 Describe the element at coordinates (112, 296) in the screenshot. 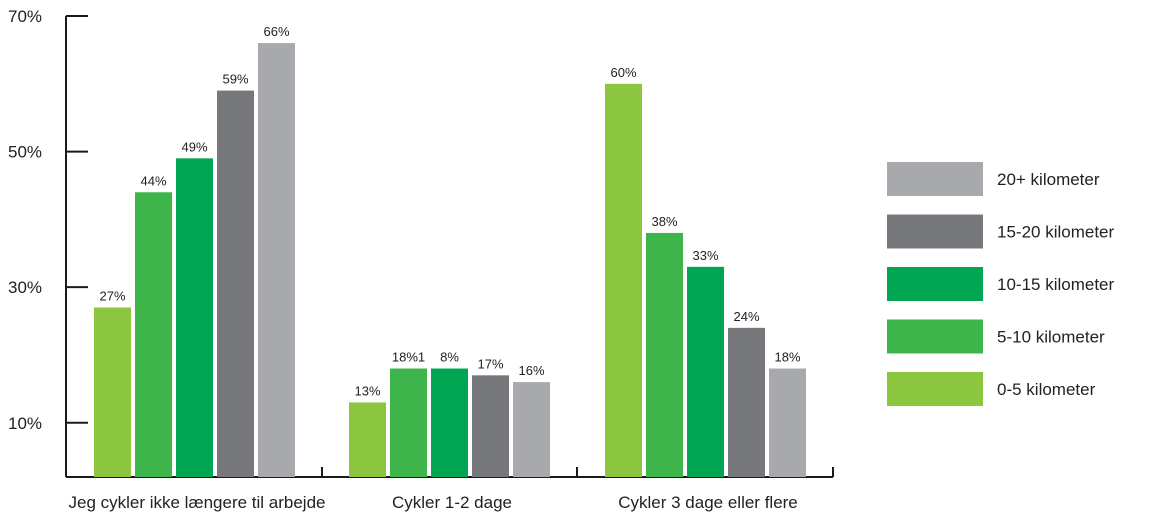

I see `data-label: 27%` at that location.